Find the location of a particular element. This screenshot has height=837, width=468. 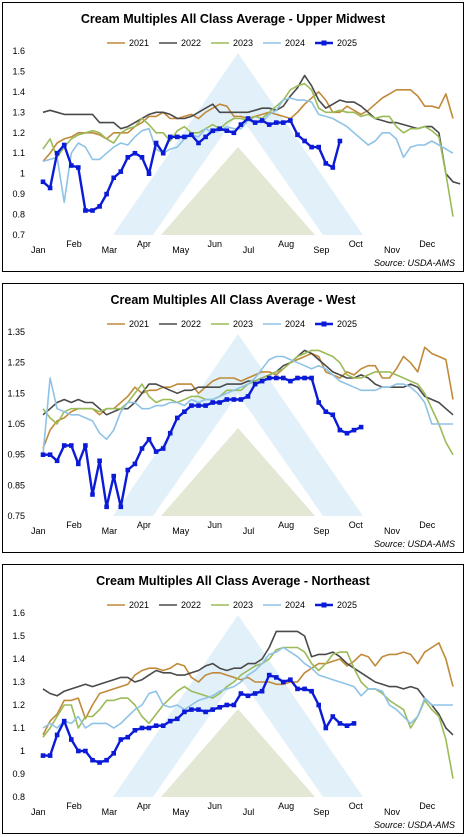

x-tick-label: Oct is located at coordinates (356, 806).